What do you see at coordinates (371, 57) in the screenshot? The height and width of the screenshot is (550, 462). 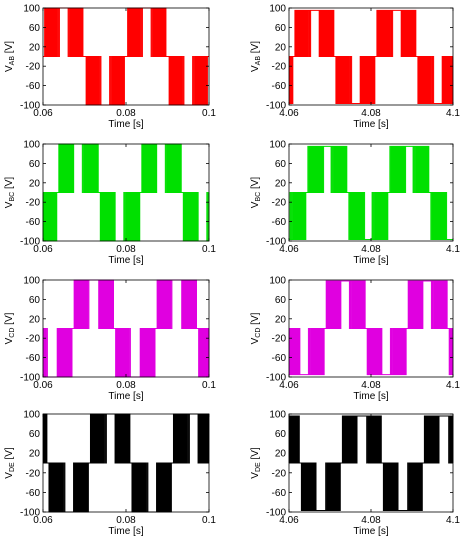 I see `series-line-ab_end` at bounding box center [371, 57].